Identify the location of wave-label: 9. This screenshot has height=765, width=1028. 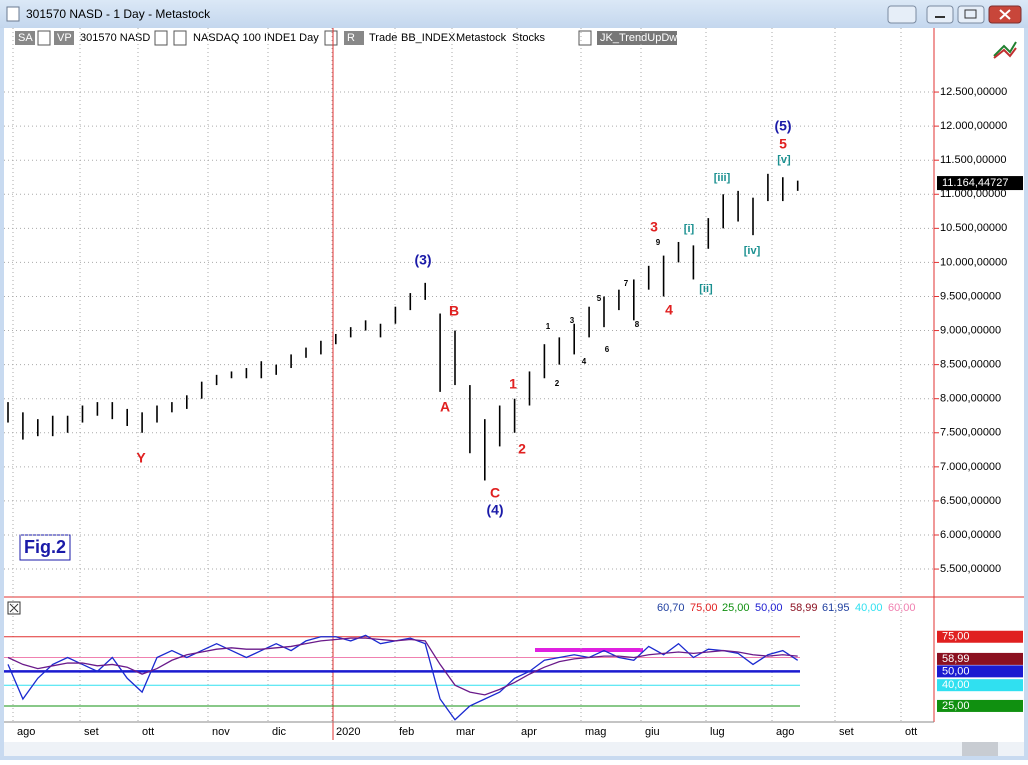
(658, 242).